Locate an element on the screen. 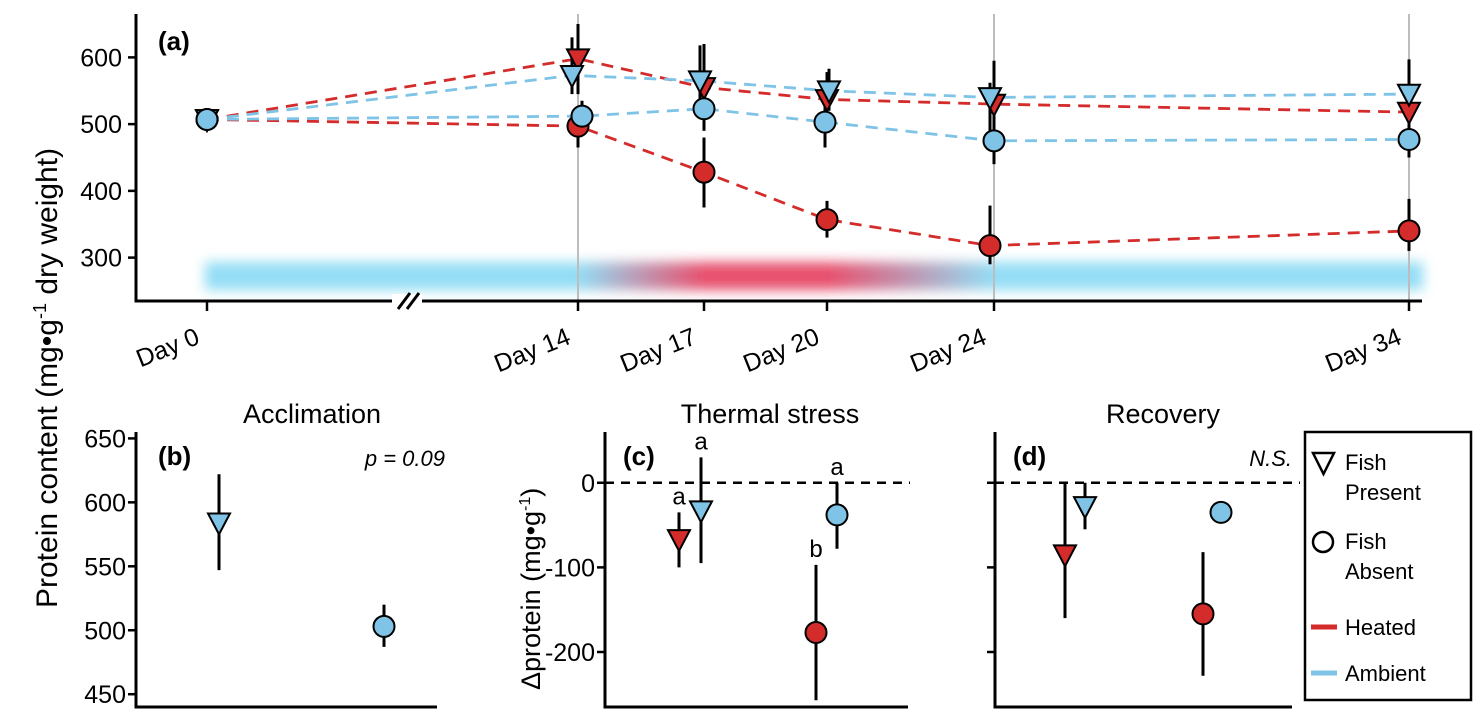 The image size is (1479, 709). temperature-band is located at coordinates (814, 276).